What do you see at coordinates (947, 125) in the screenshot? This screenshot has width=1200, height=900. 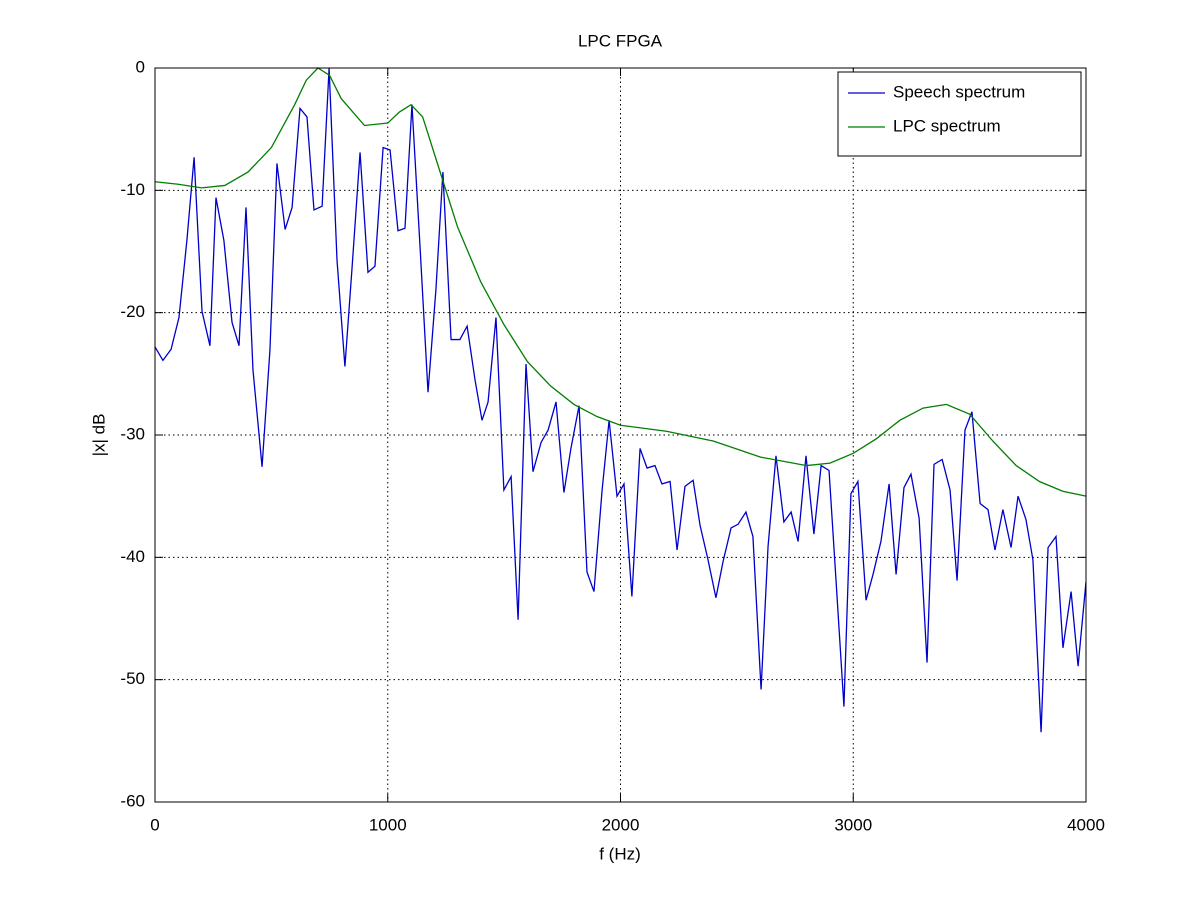 I see `legend-label: LPC spectrum` at bounding box center [947, 125].